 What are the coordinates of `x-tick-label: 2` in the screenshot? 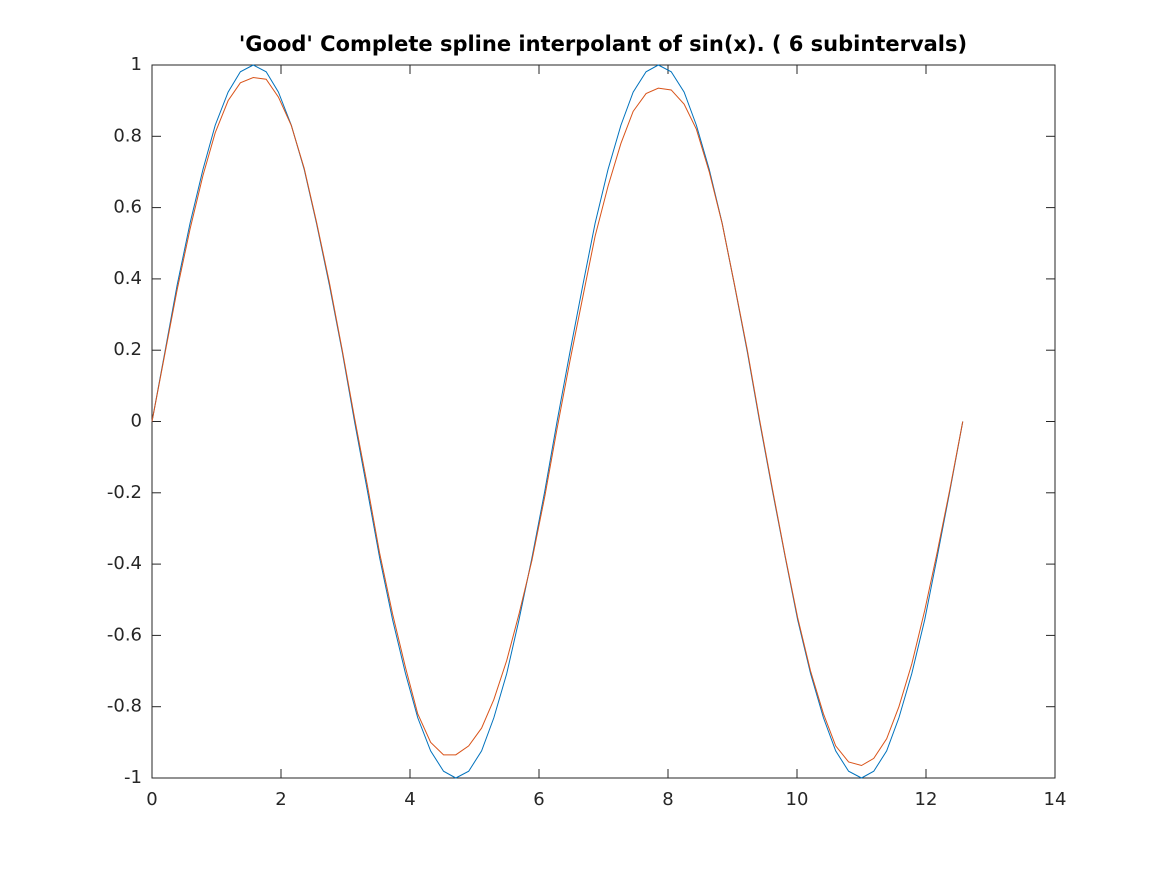 It's located at (280, 799).